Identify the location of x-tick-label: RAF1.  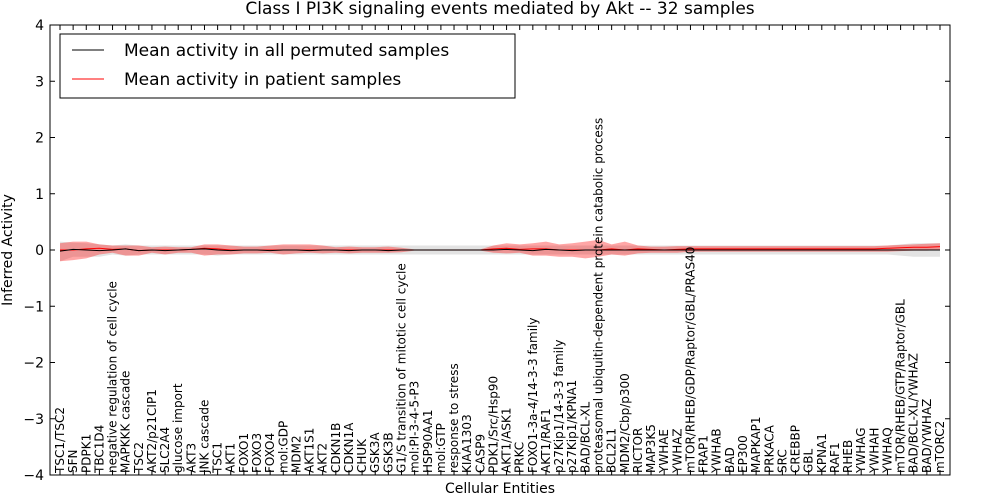
(835, 457).